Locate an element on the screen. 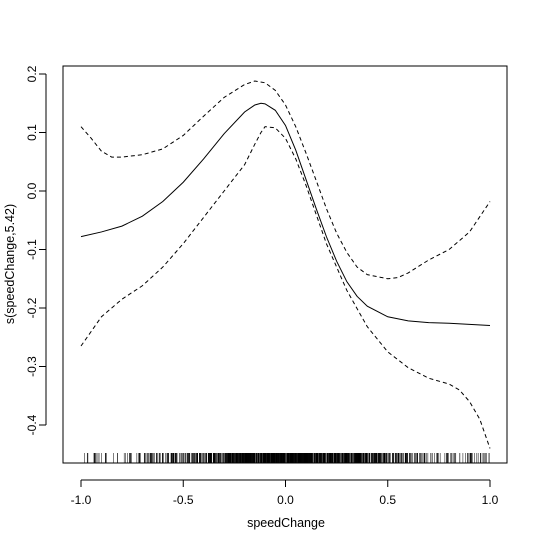 The width and height of the screenshot is (540, 547). y-axis-title: s(speedChange,5.42) is located at coordinates (10, 264).